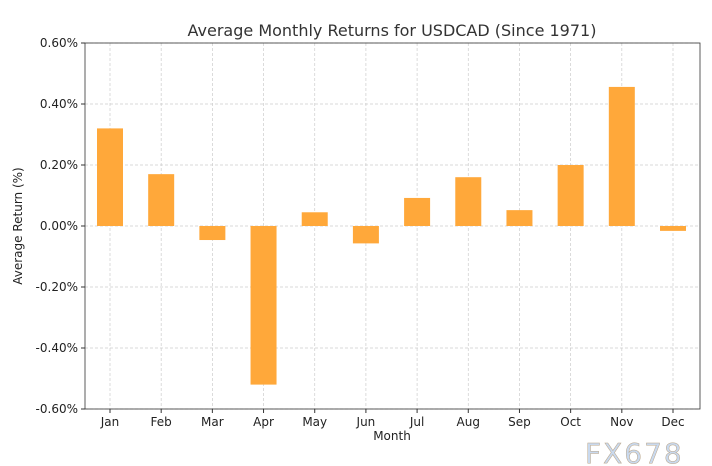  Describe the element at coordinates (263, 422) in the screenshot. I see `x-tick-label: Apr` at that location.